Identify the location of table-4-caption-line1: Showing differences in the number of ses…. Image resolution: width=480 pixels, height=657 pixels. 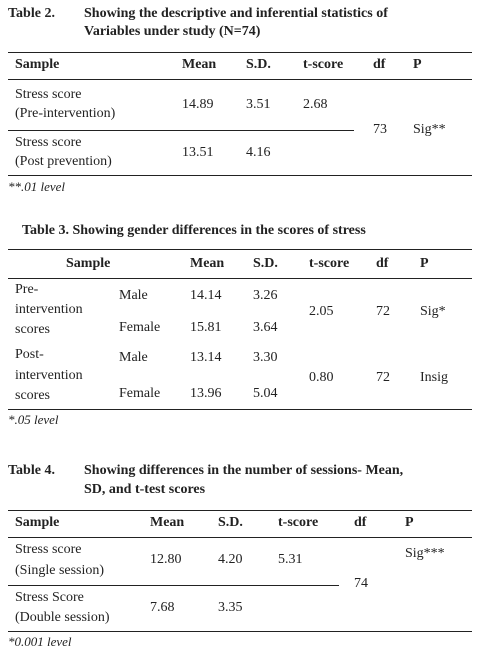
(244, 470).